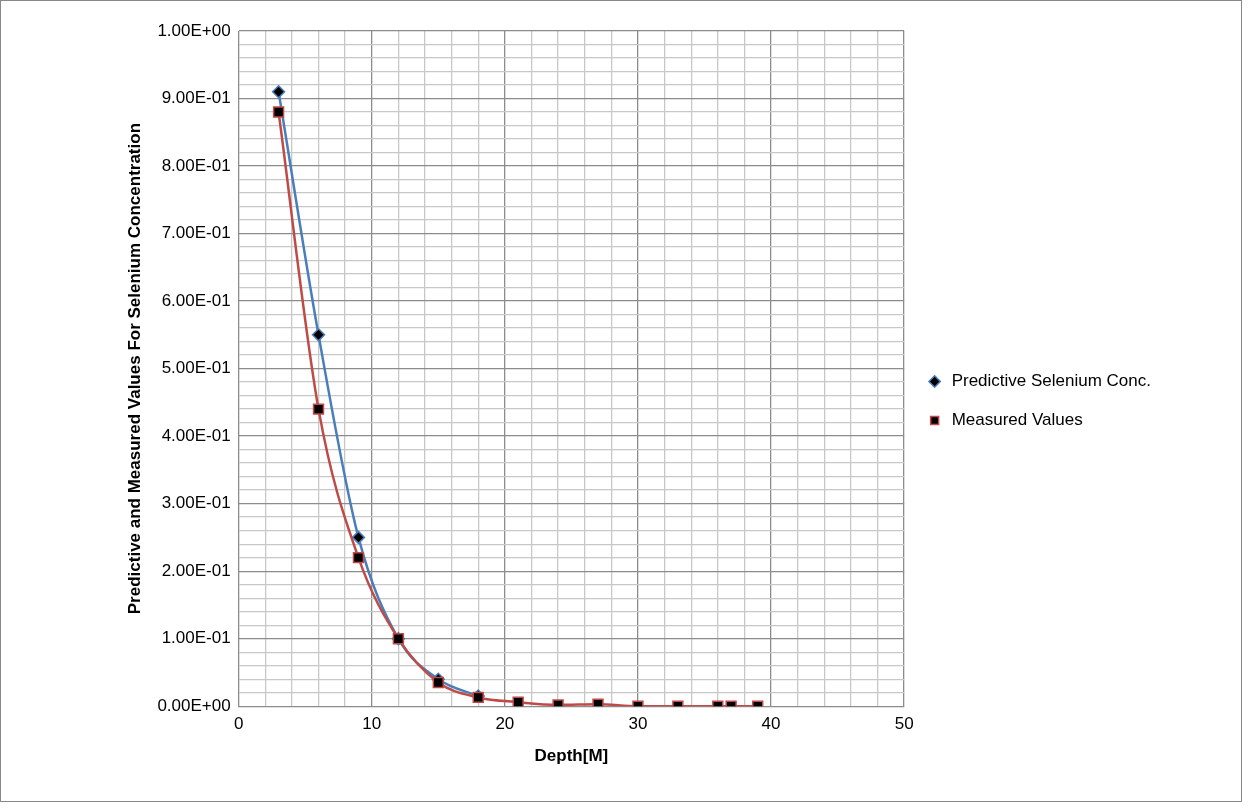 This screenshot has height=810, width=1252. What do you see at coordinates (771, 724) in the screenshot?
I see `x-tick-label: 40` at bounding box center [771, 724].